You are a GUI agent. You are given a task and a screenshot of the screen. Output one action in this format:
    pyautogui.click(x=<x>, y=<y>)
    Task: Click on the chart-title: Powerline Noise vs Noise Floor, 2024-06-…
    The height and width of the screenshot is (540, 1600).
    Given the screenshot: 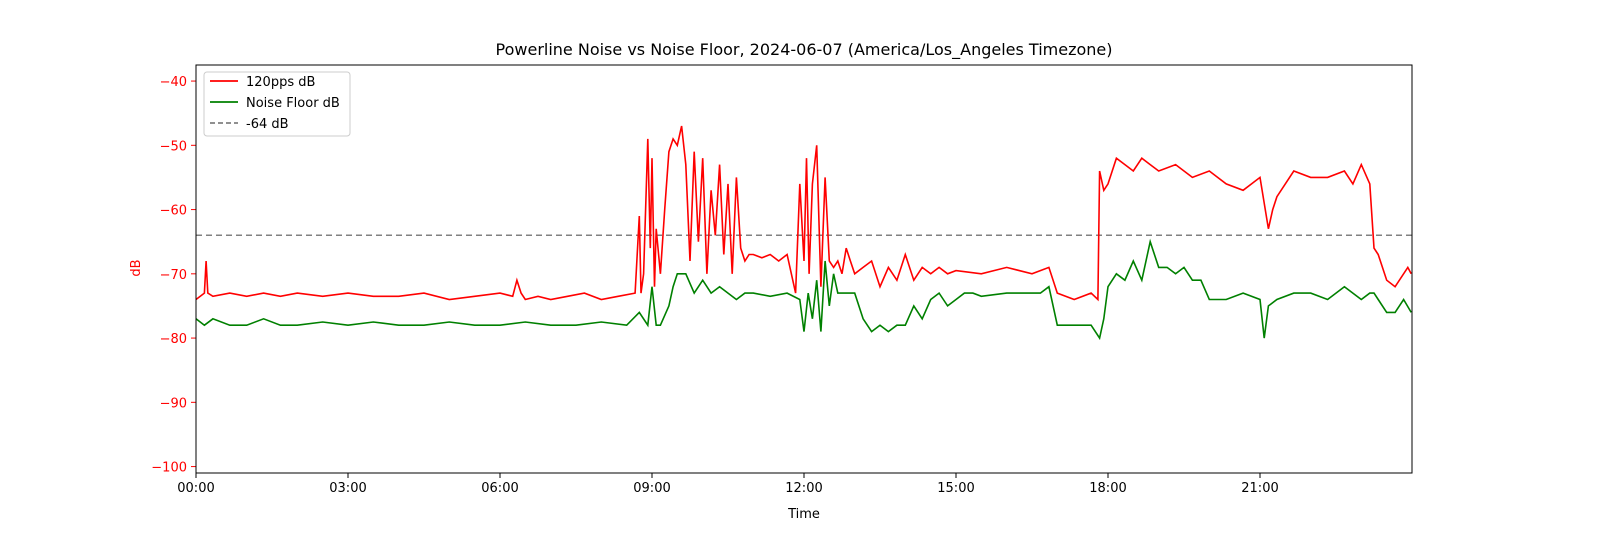 What is the action you would take?
    pyautogui.click(x=804, y=50)
    